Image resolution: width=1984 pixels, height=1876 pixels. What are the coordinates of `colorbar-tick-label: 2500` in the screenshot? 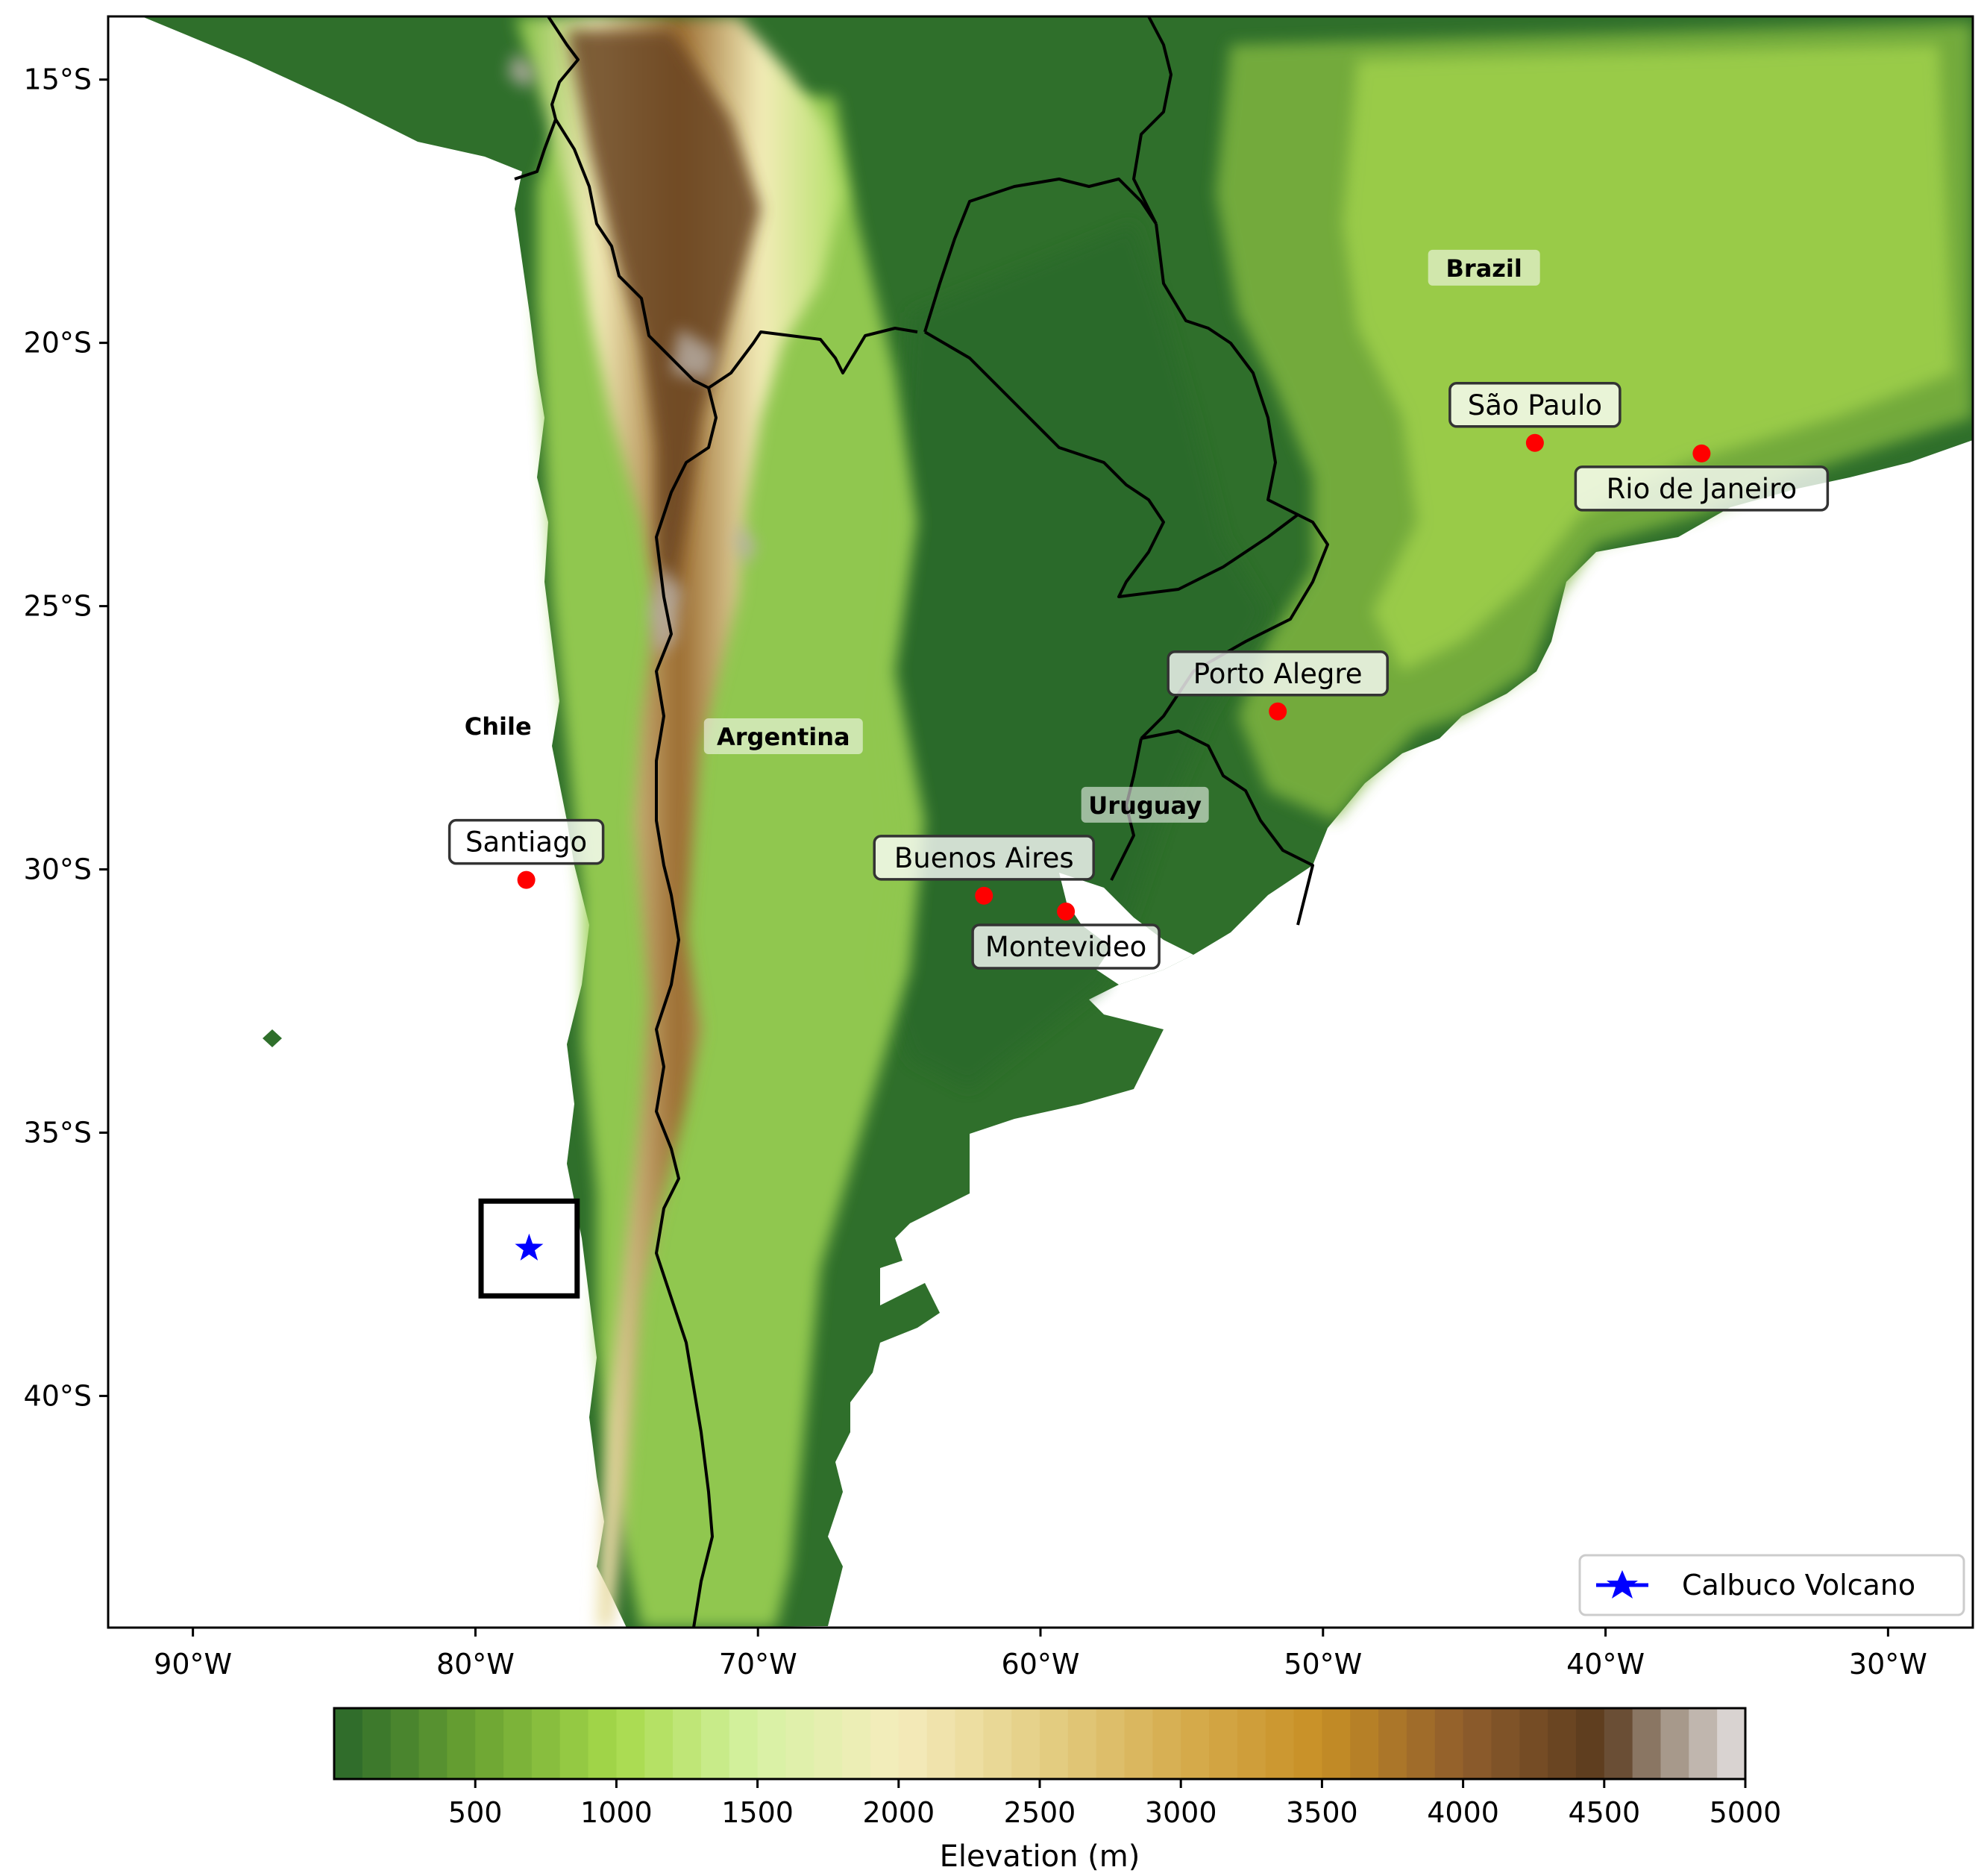 It's located at (1040, 1812).